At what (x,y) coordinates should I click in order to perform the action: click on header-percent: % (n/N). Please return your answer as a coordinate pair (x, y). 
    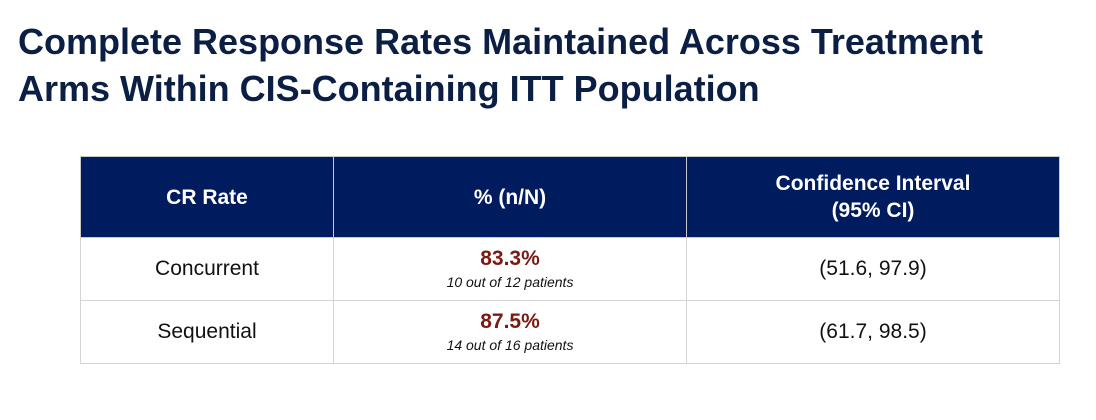
    Looking at the image, I should click on (510, 197).